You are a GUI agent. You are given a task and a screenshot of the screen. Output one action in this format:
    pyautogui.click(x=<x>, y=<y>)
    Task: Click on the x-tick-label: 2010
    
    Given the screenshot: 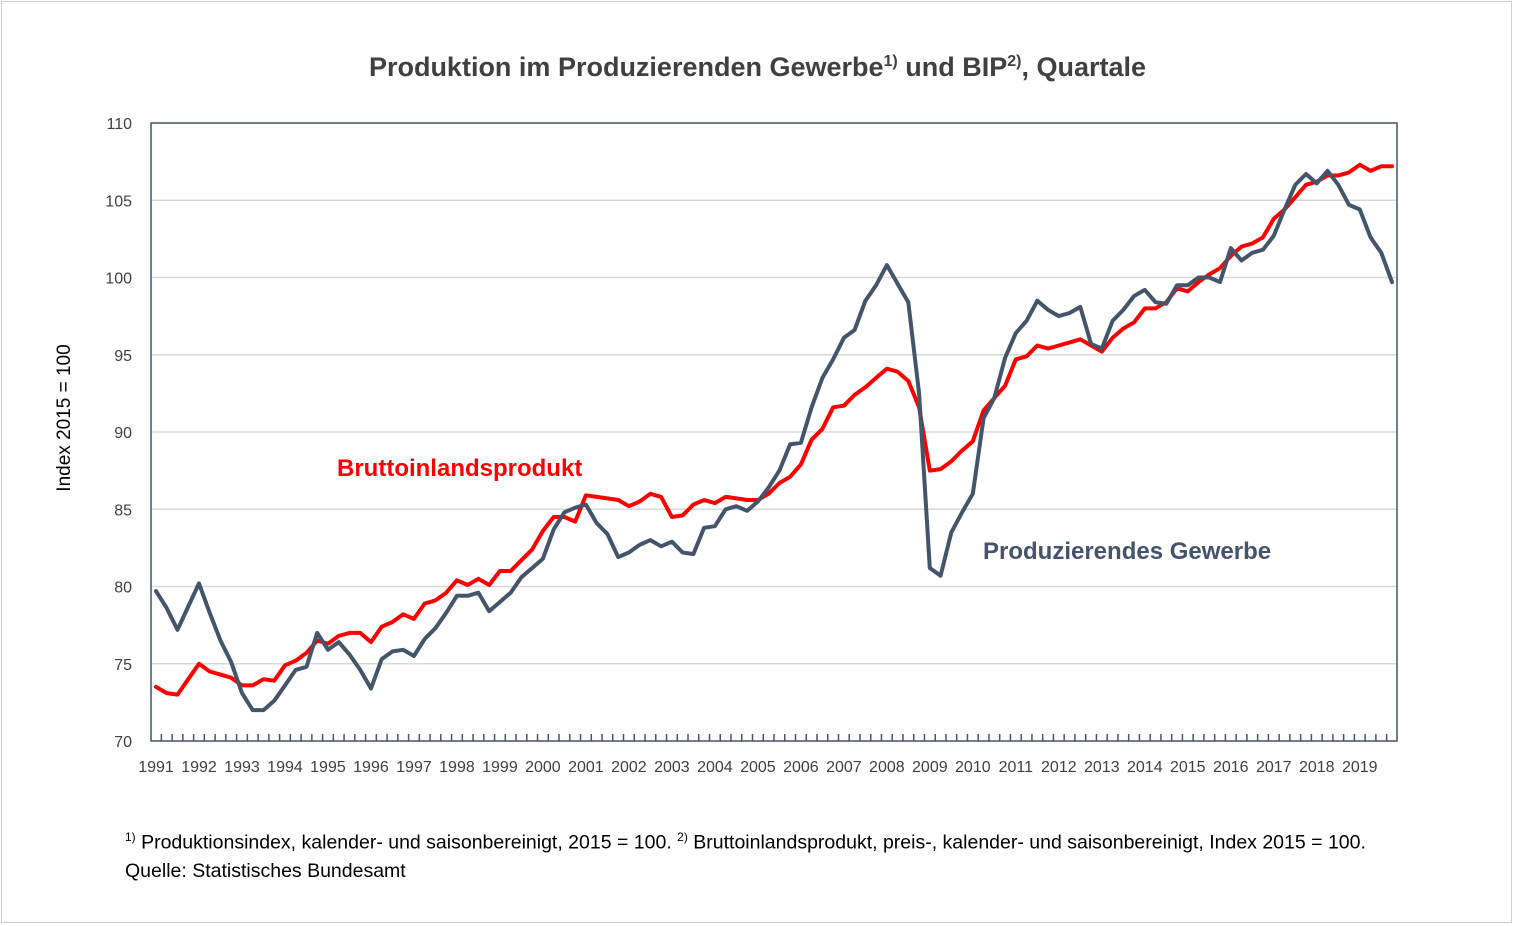 What is the action you would take?
    pyautogui.click(x=973, y=767)
    